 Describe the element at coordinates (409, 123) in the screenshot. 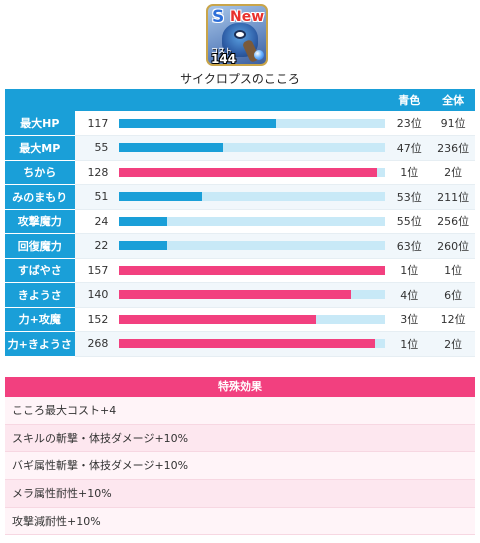

I see `stat-color-rank: 23位` at that location.